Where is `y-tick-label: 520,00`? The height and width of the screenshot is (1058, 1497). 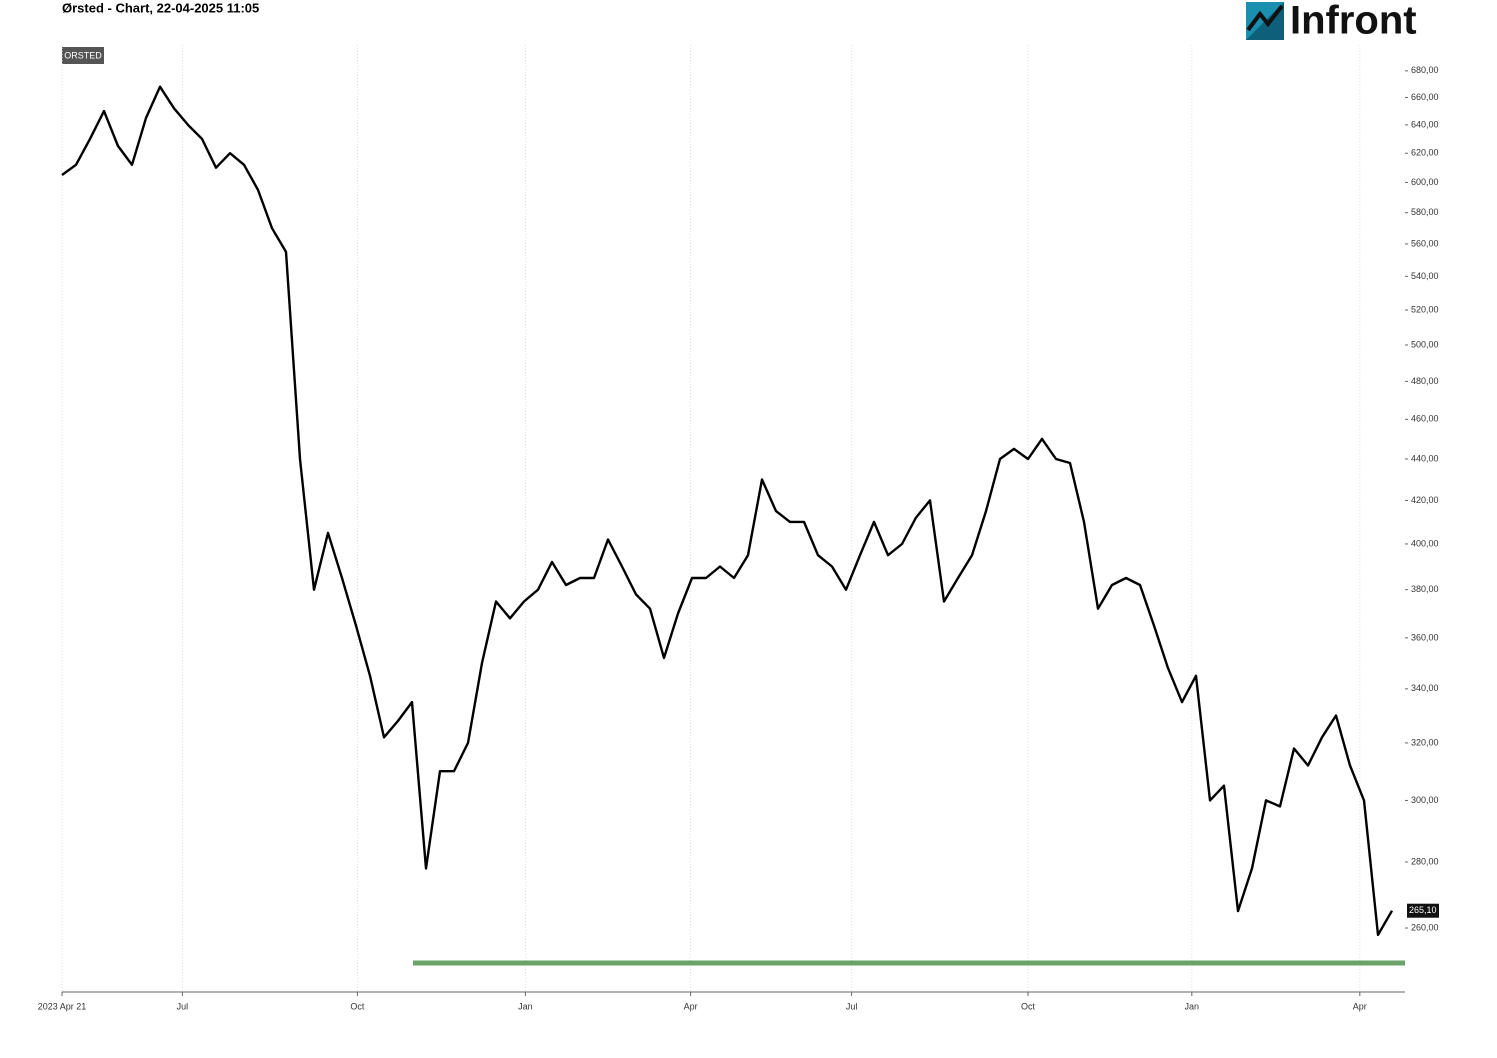 y-tick-label: 520,00 is located at coordinates (1425, 309).